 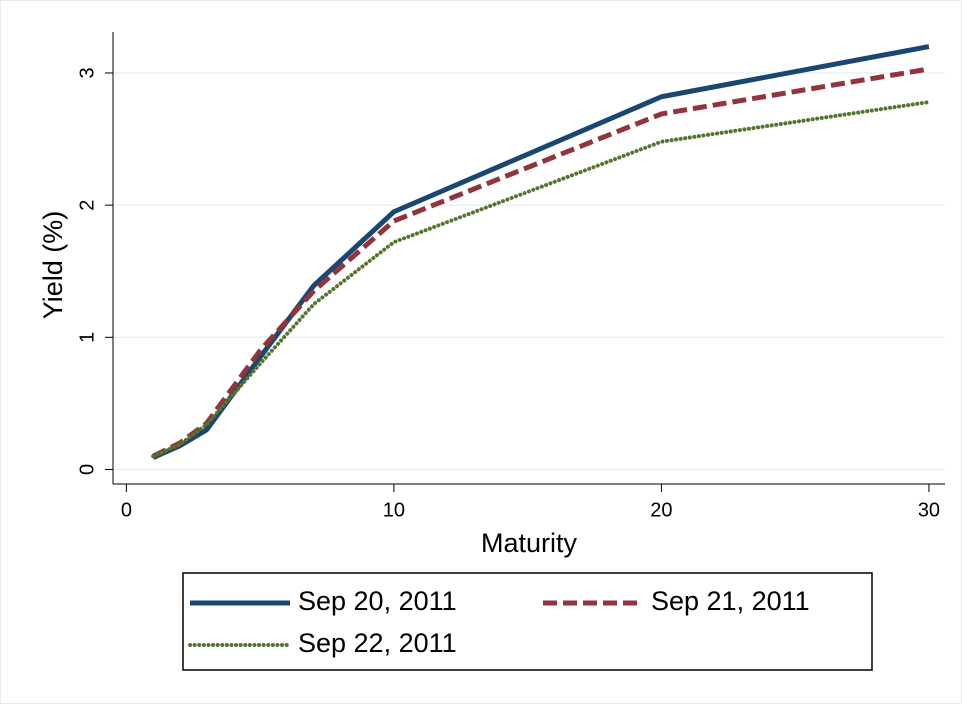 I want to click on y-tick-label: 0, so click(x=87, y=469).